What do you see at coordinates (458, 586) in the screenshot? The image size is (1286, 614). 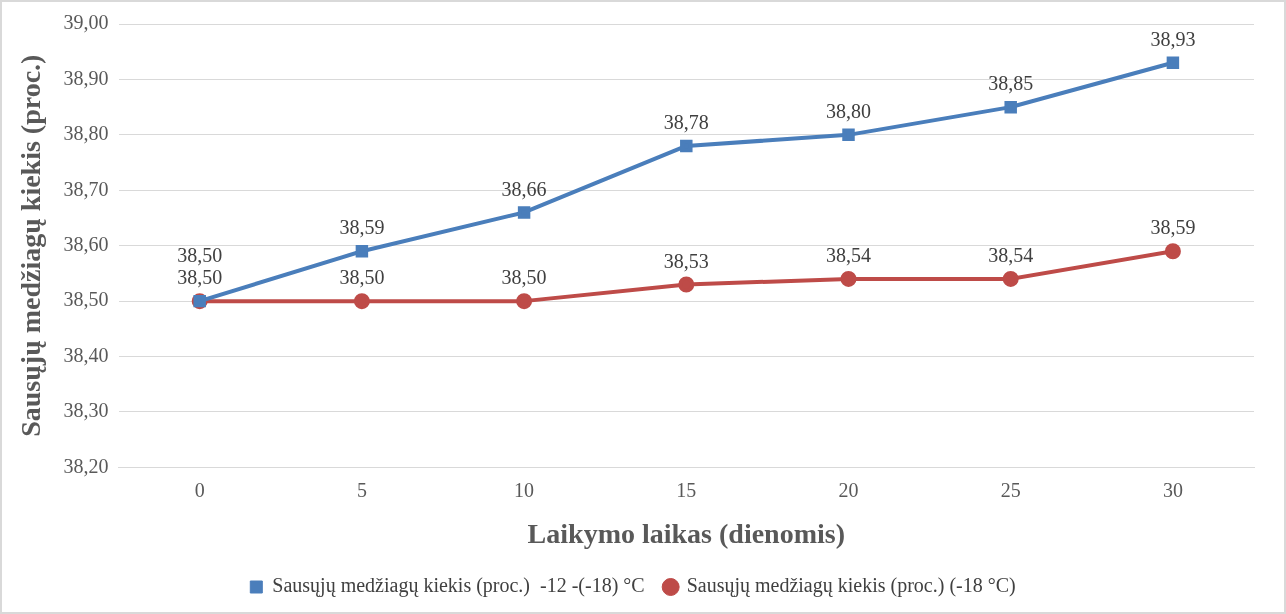 I see `legend-label: Sausųjų medžiagų kiekis (proc.) -12 -(-18) °C` at bounding box center [458, 586].